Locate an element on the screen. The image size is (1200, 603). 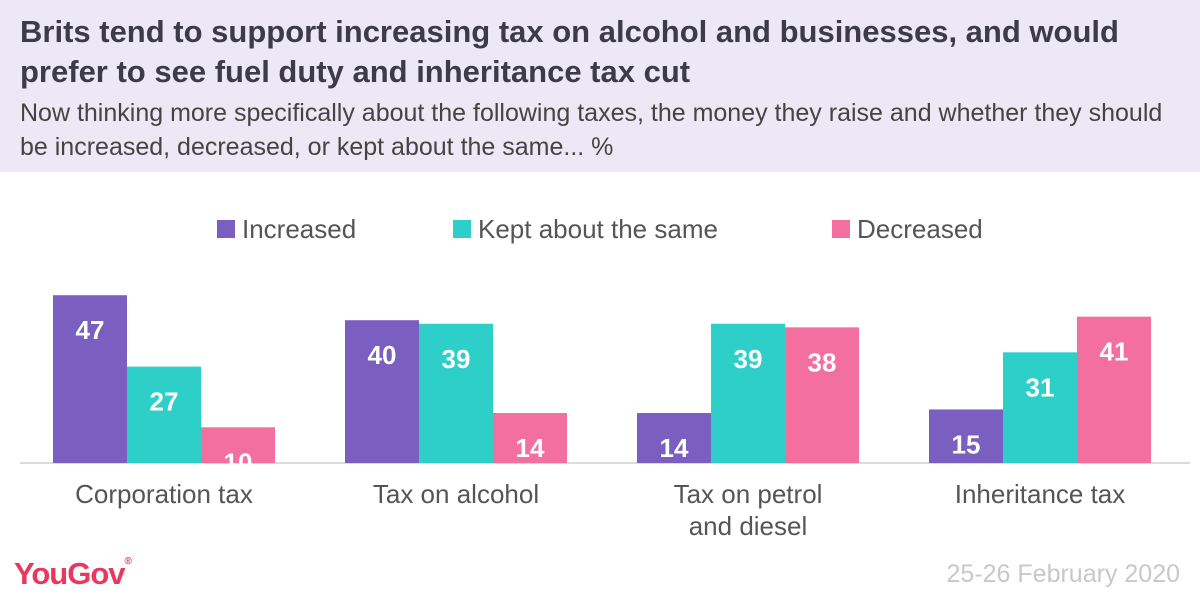
bar-tax-on-alcohol-decreased is located at coordinates (530, 438).